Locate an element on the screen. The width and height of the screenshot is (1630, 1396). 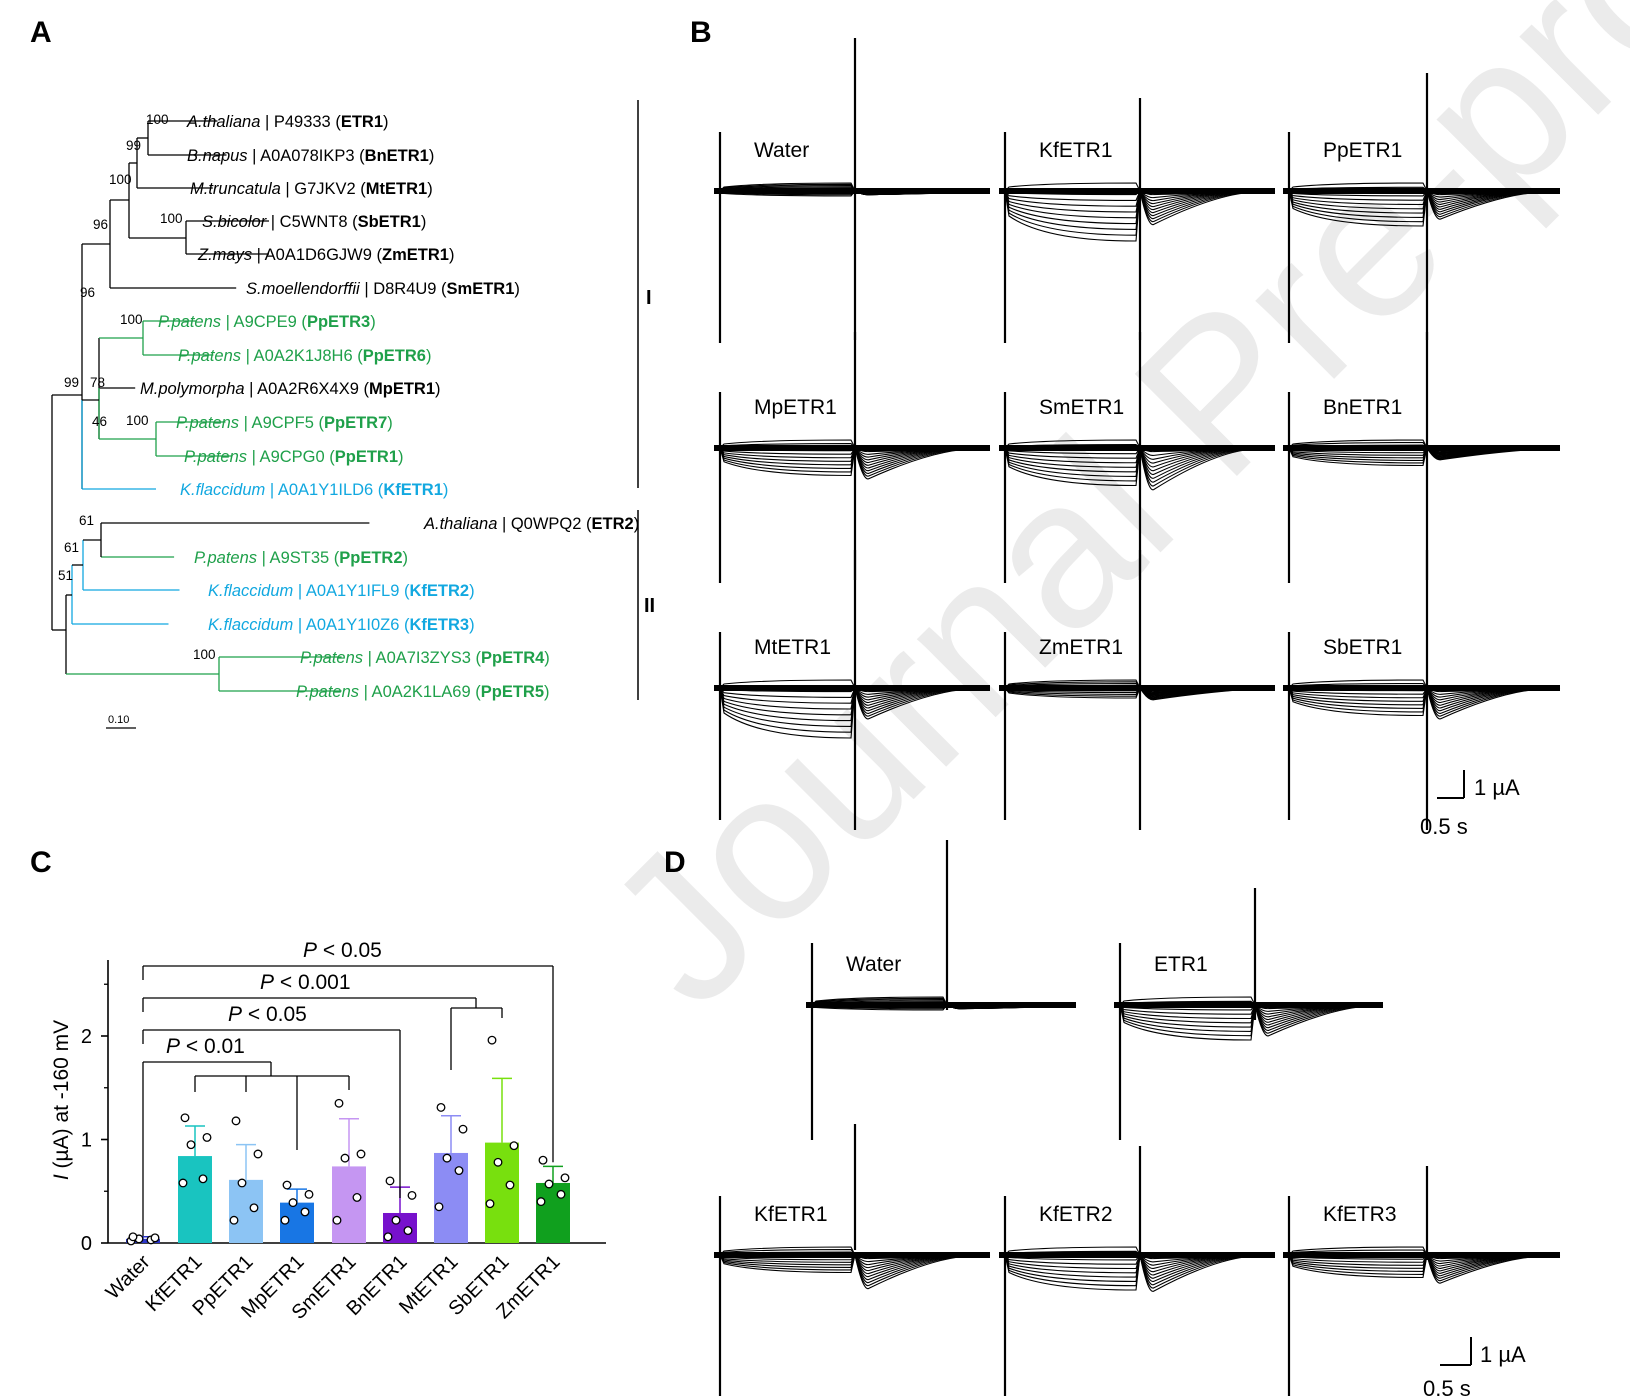
panel-label-d: D is located at coordinates (675, 862).